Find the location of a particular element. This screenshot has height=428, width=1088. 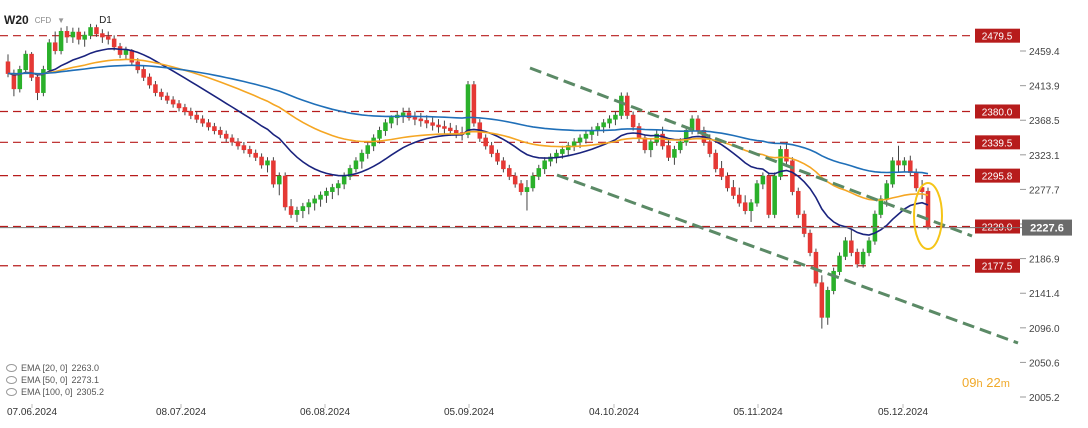

x-tick-label: 05.09.2024 is located at coordinates (469, 412).